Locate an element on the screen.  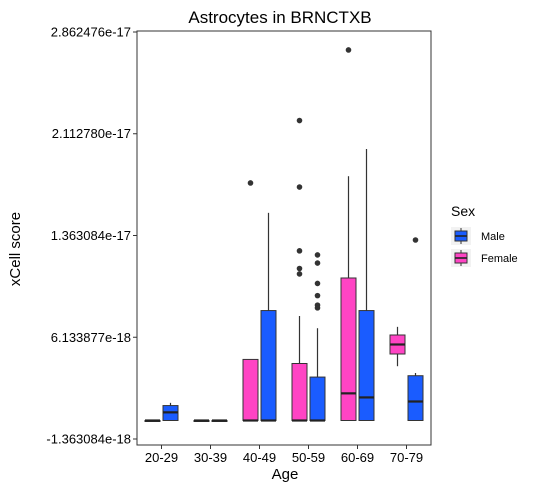
legend-label: Female is located at coordinates (499, 259).